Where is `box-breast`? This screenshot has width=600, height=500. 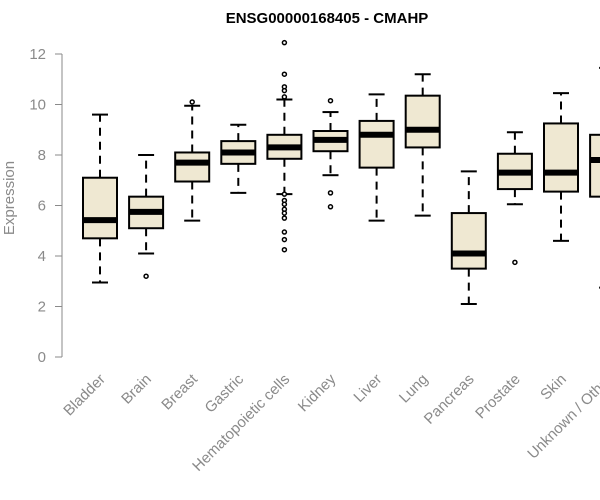 box-breast is located at coordinates (192, 160).